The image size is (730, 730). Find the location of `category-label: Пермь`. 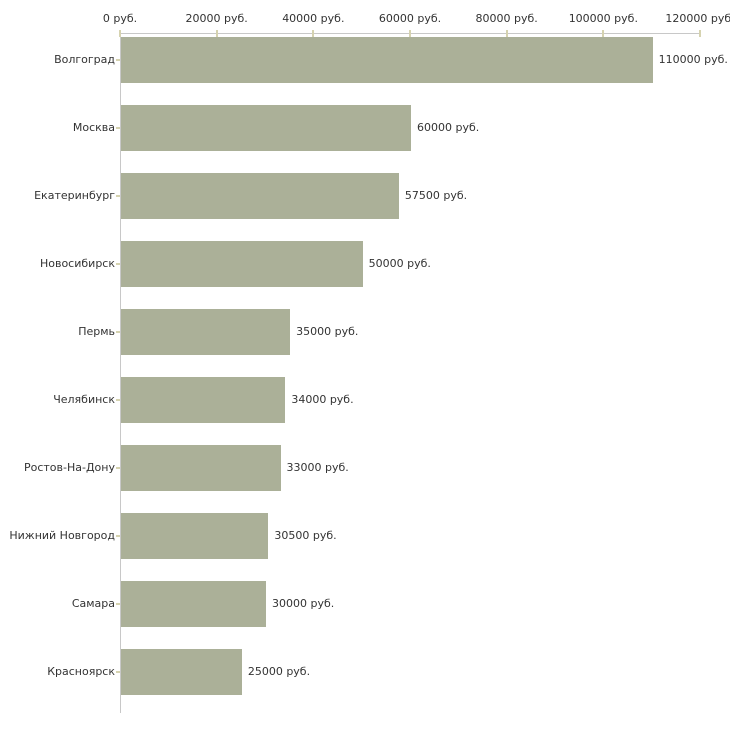

category-label: Пермь is located at coordinates (96, 331).